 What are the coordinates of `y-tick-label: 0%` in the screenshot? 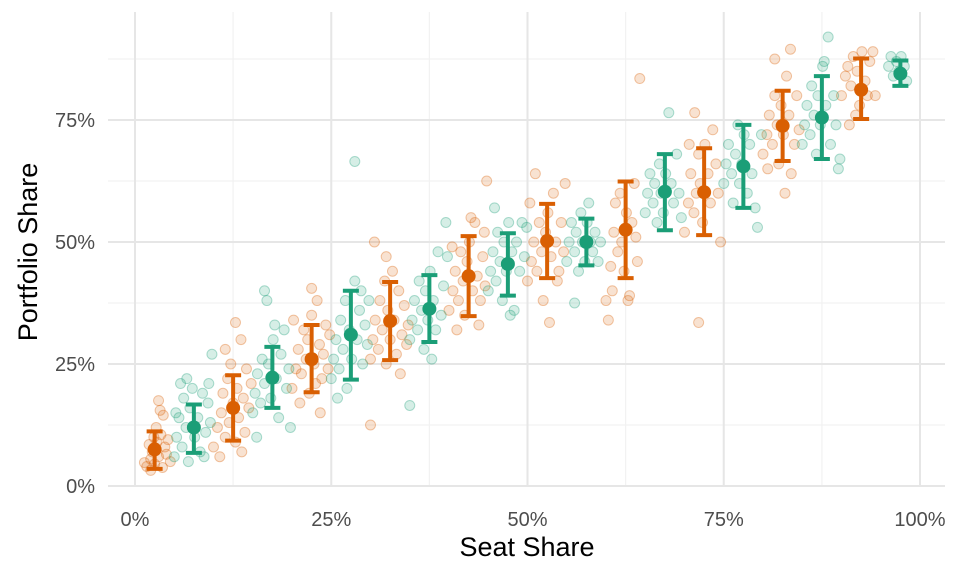 It's located at (80, 487).